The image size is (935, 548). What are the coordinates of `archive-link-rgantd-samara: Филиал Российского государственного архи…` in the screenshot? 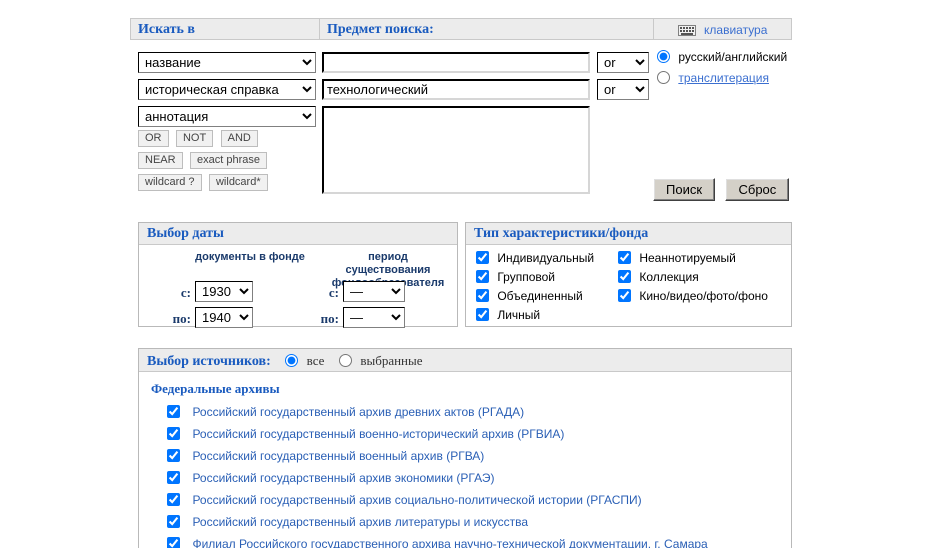 It's located at (450, 542).